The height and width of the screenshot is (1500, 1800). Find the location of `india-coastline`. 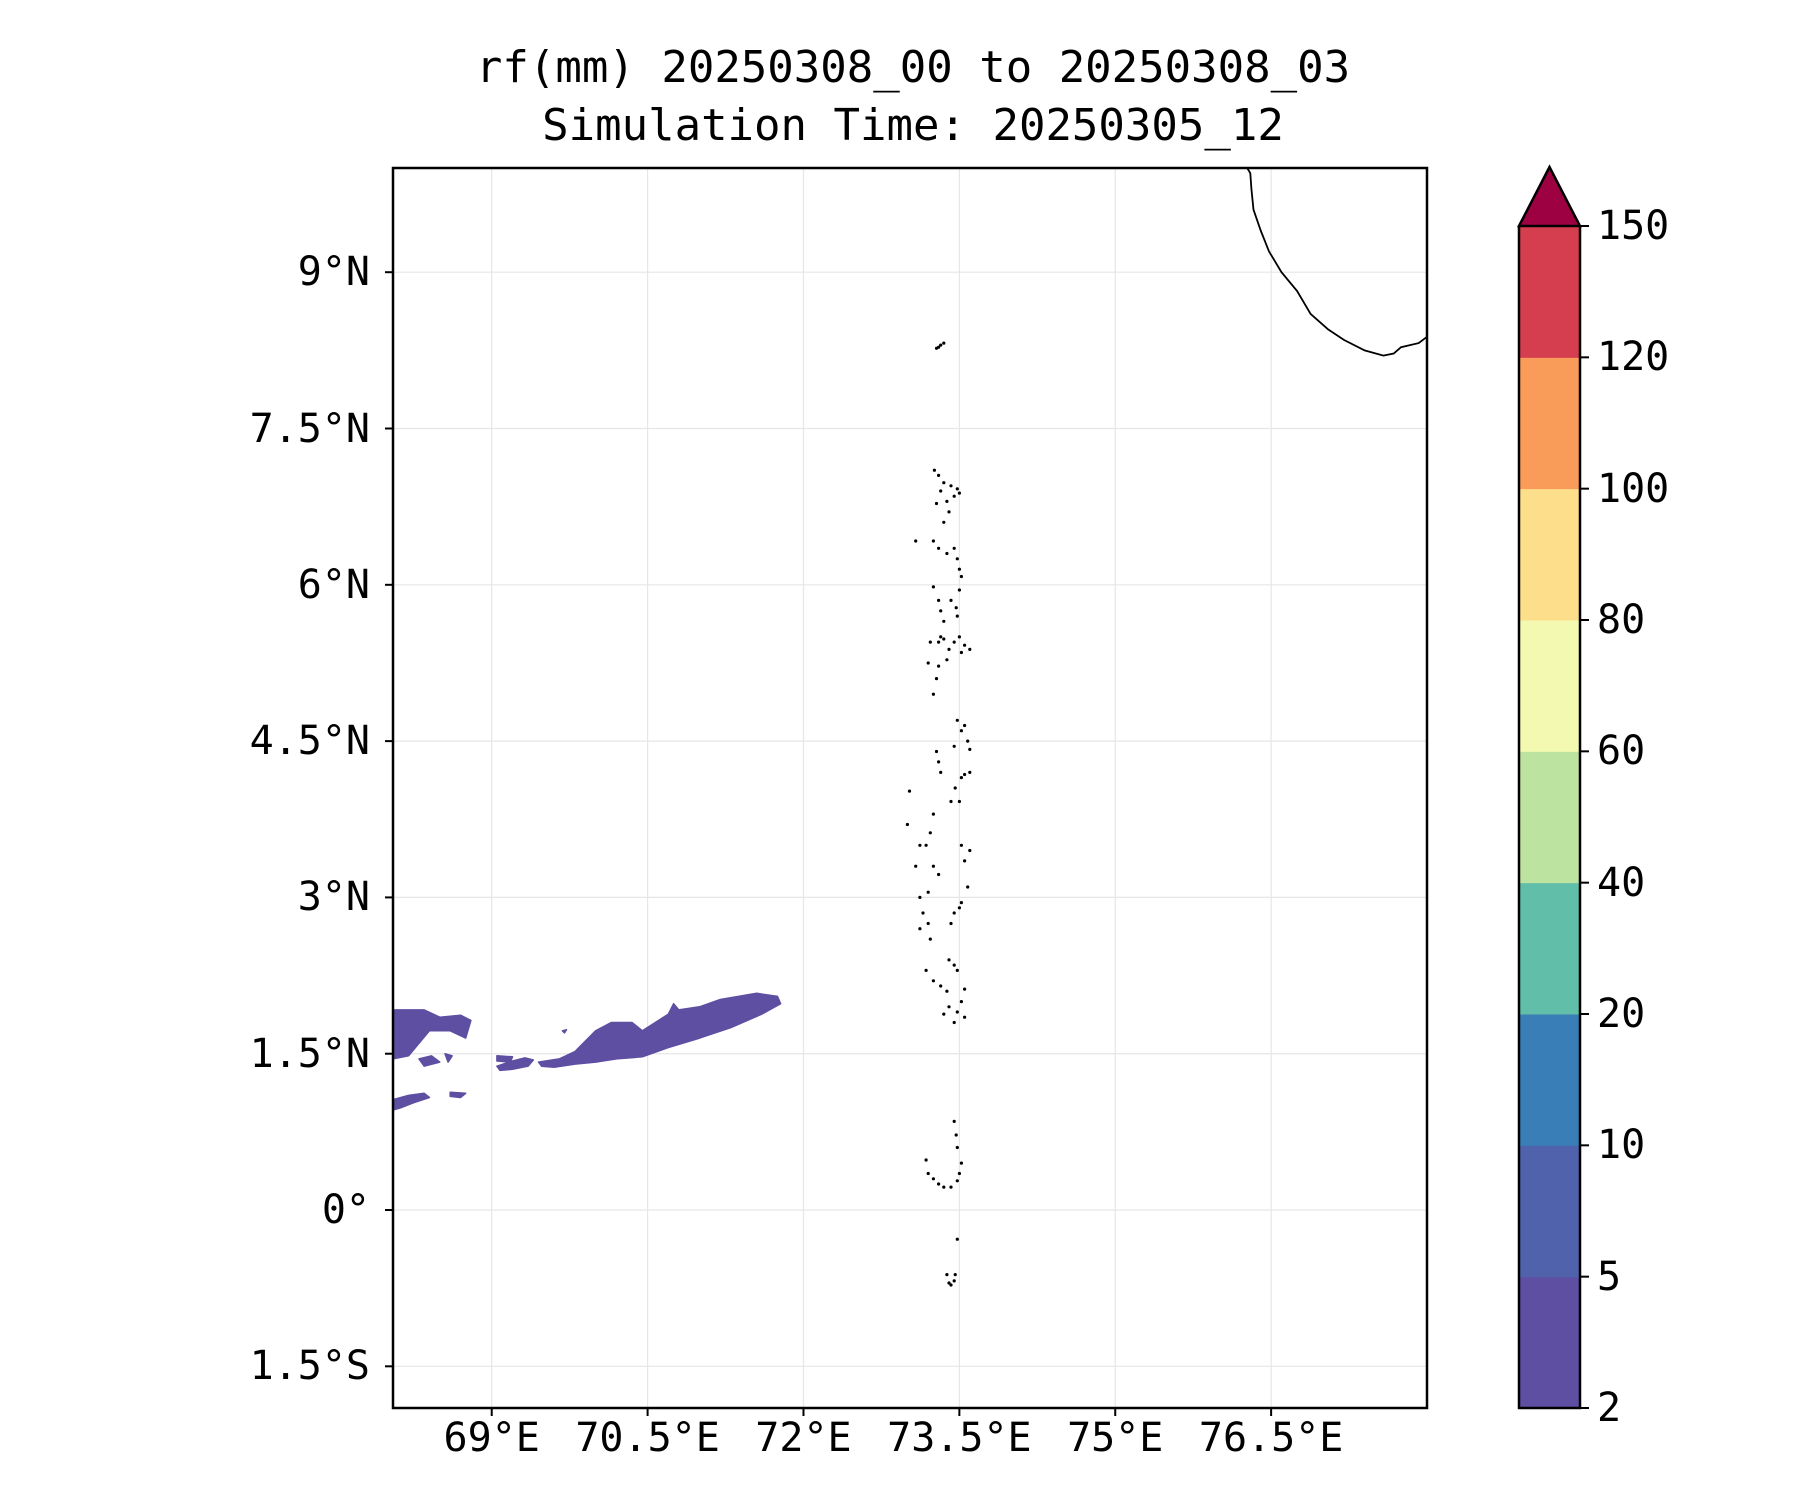

india-coastline is located at coordinates (1336, 262).